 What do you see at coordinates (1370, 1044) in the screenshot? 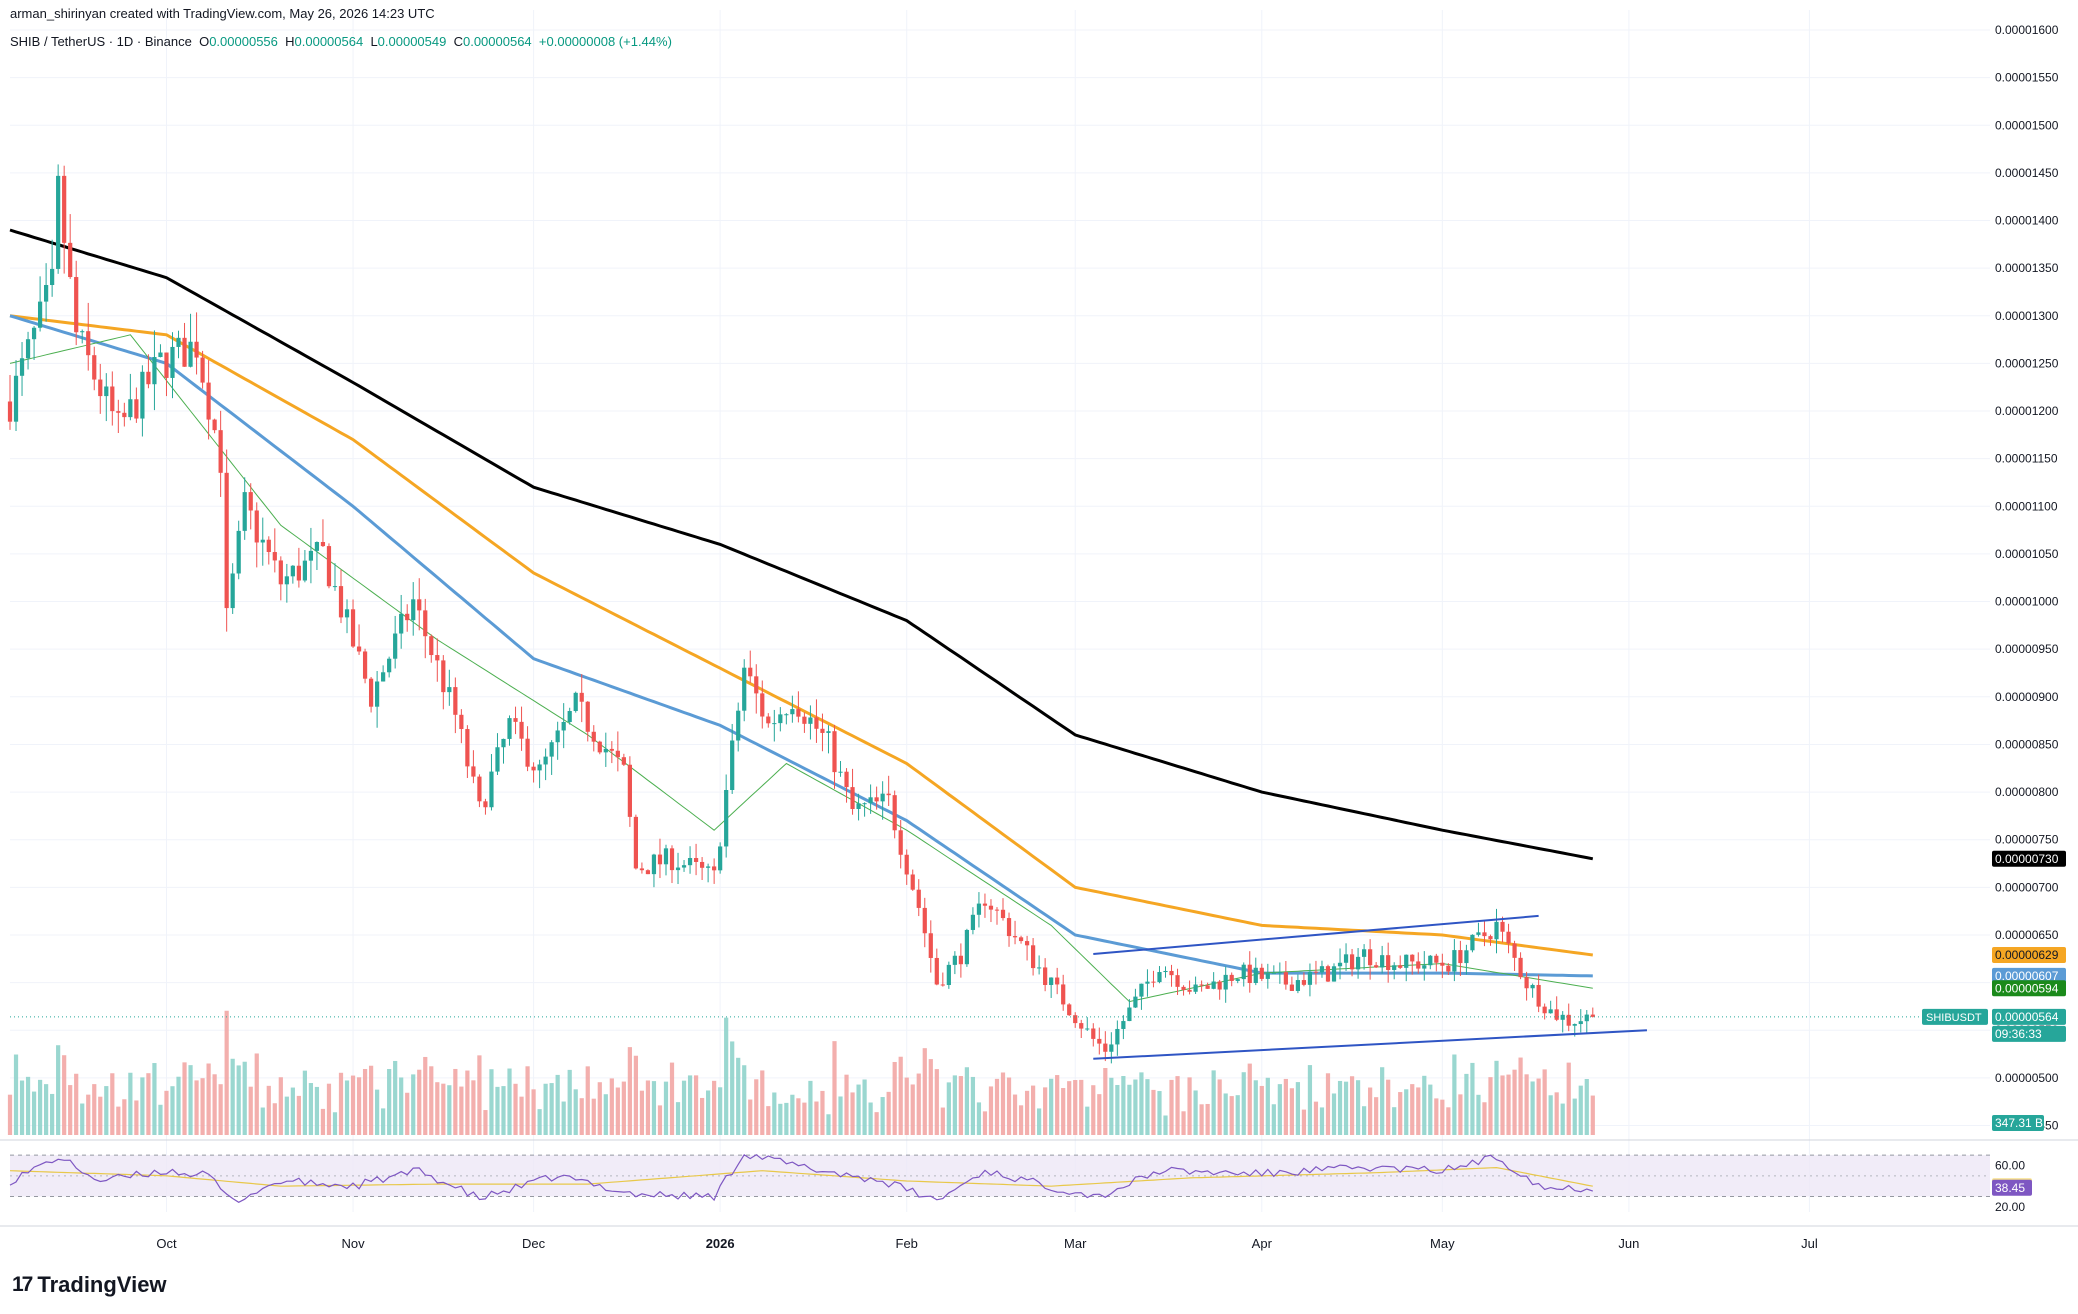
I see `trendline-channel-lower` at bounding box center [1370, 1044].